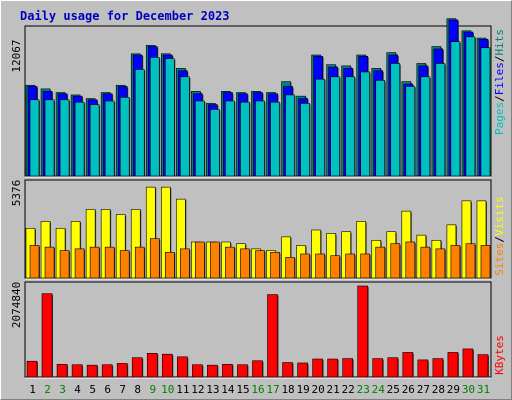  I want to click on legend-sep-1: /, so click(499, 98).